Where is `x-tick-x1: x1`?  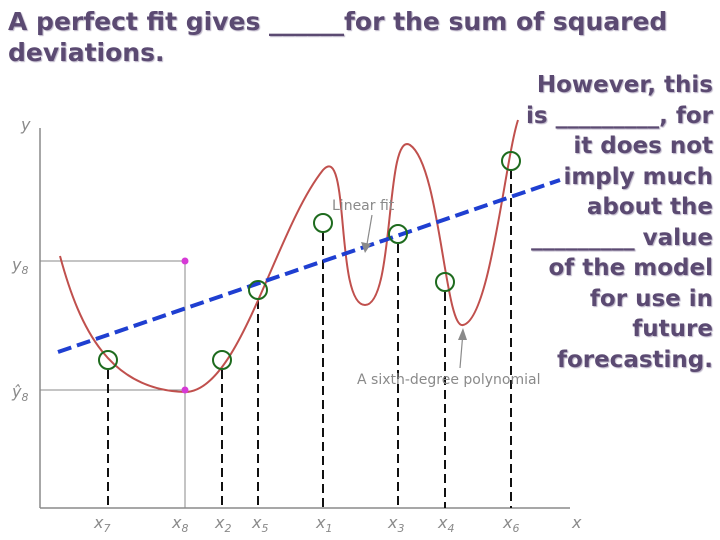 x-tick-x1: x1 is located at coordinates (323, 524).